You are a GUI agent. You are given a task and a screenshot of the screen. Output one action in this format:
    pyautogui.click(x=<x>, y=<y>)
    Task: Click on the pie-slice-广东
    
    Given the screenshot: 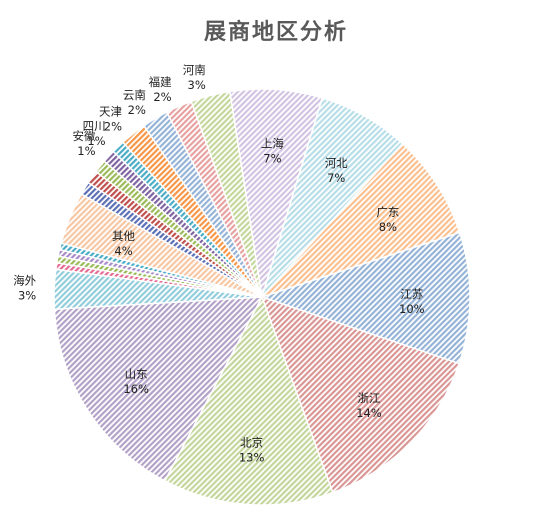 What is the action you would take?
    pyautogui.click(x=360, y=220)
    